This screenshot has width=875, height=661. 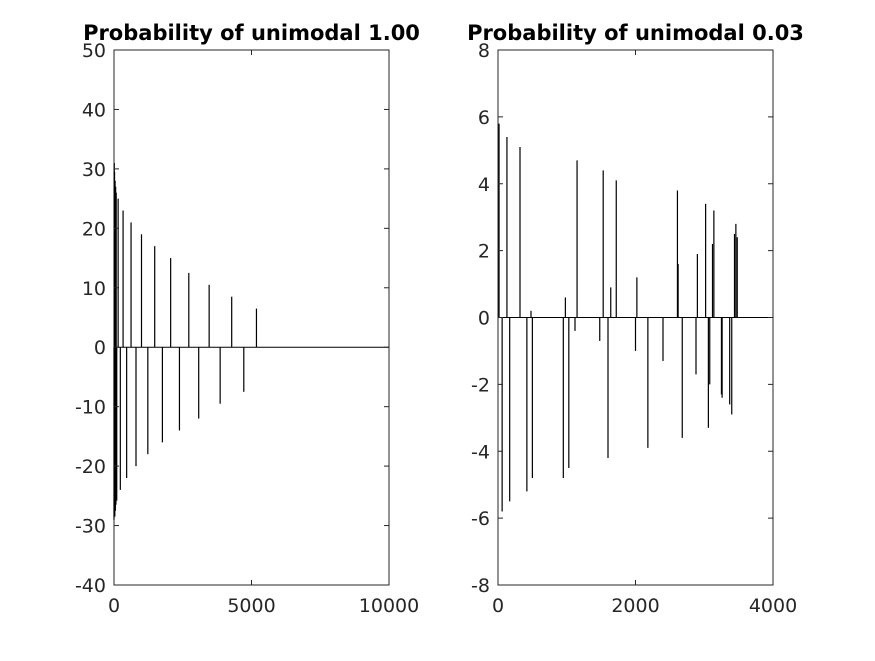 I want to click on panel-2-ytick-label: -2, so click(x=480, y=385).